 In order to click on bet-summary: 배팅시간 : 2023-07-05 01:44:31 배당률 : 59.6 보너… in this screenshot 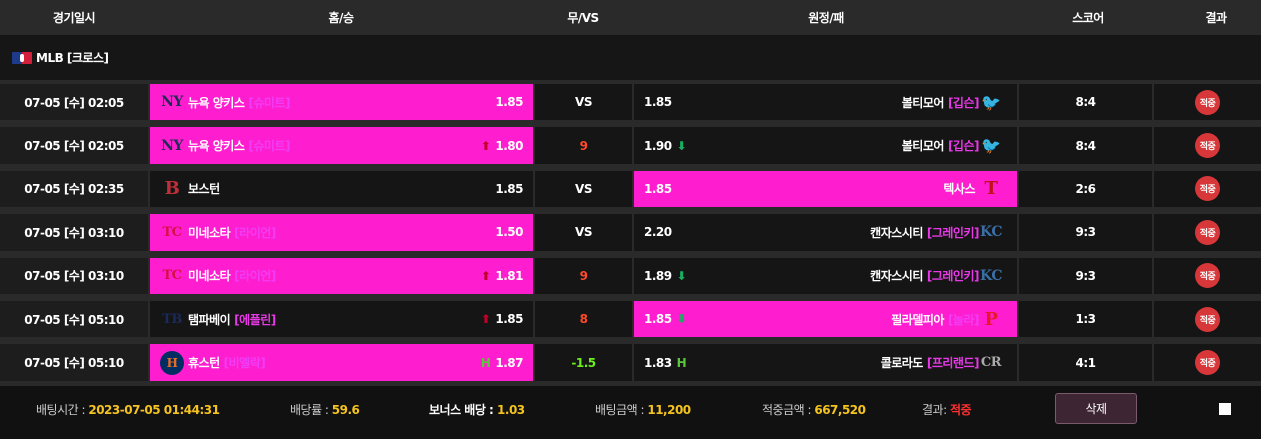, I will do `click(630, 412)`.